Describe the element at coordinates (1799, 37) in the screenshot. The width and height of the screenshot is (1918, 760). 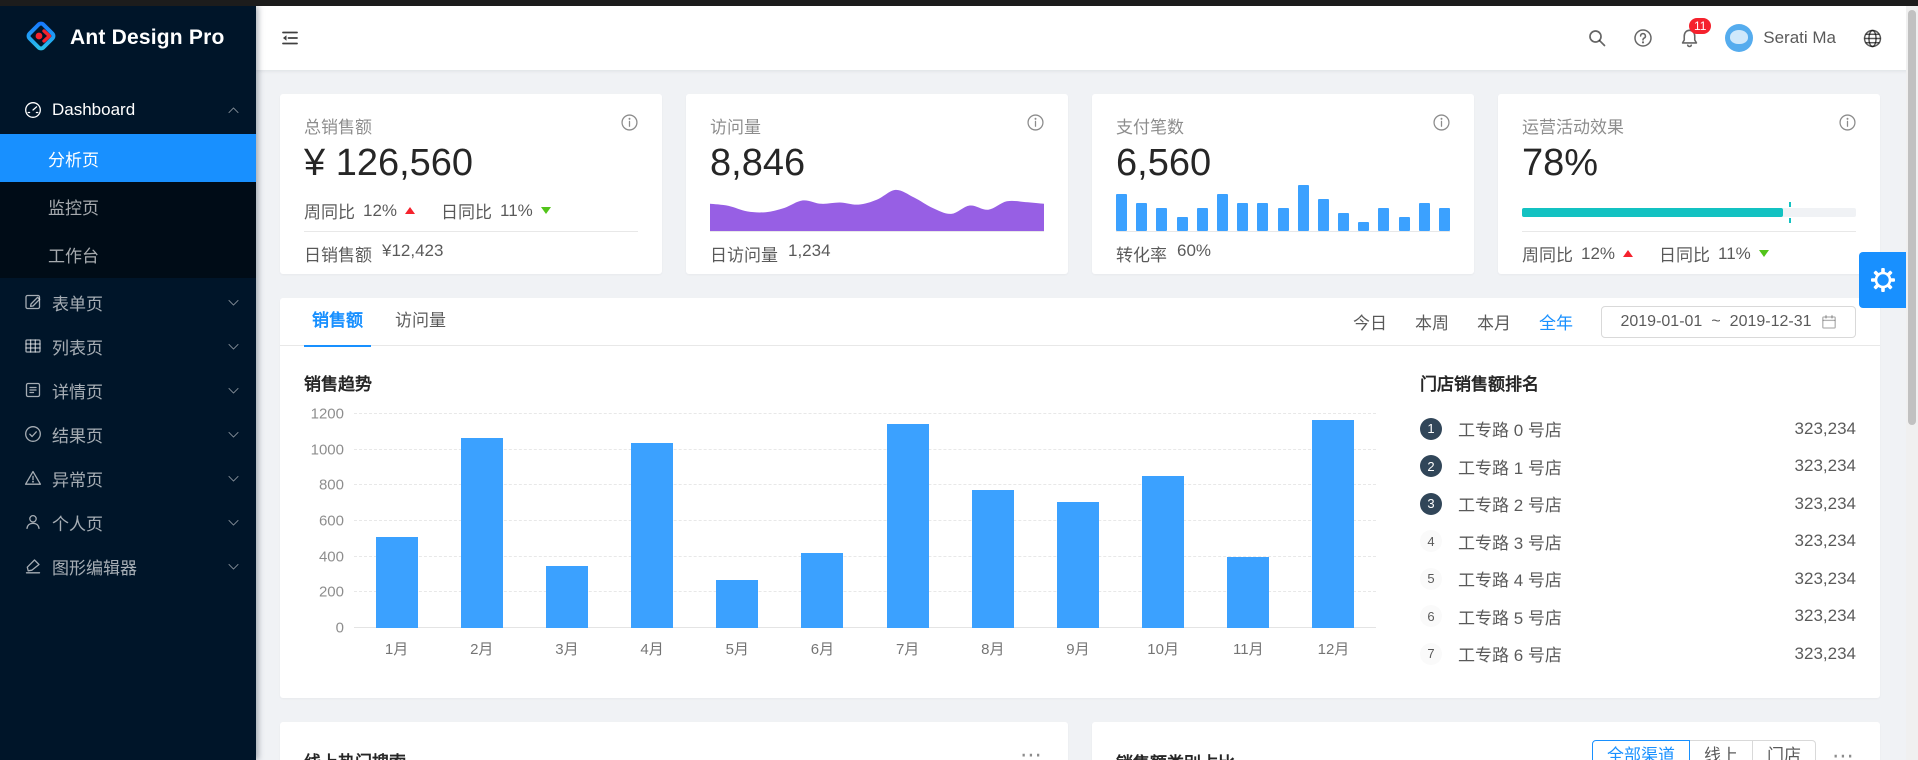
I see `user-name: Serati Ma` at that location.